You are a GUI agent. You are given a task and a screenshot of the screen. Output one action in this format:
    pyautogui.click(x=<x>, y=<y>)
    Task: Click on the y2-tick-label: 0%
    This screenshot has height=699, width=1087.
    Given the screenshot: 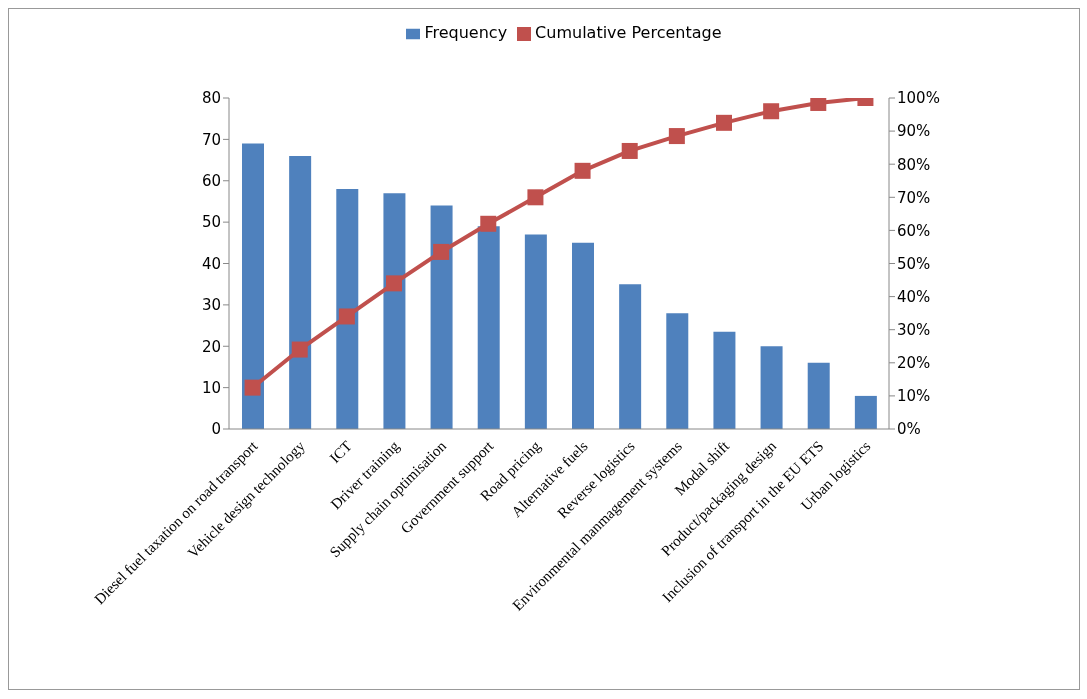 What is the action you would take?
    pyautogui.click(x=909, y=429)
    